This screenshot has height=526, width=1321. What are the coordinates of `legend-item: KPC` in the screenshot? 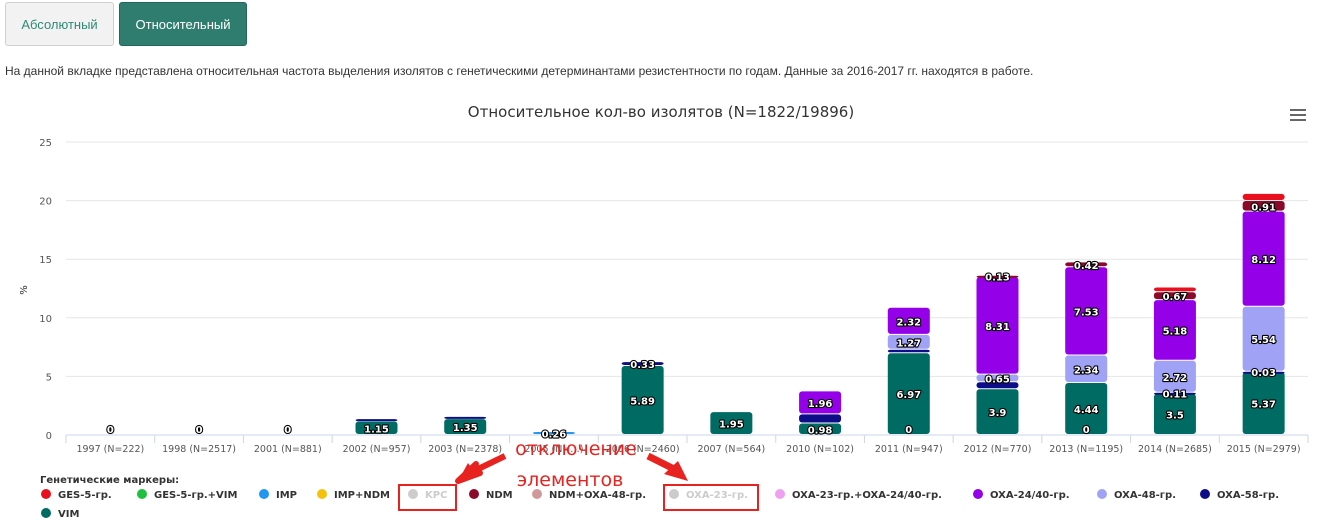 It's located at (427, 495).